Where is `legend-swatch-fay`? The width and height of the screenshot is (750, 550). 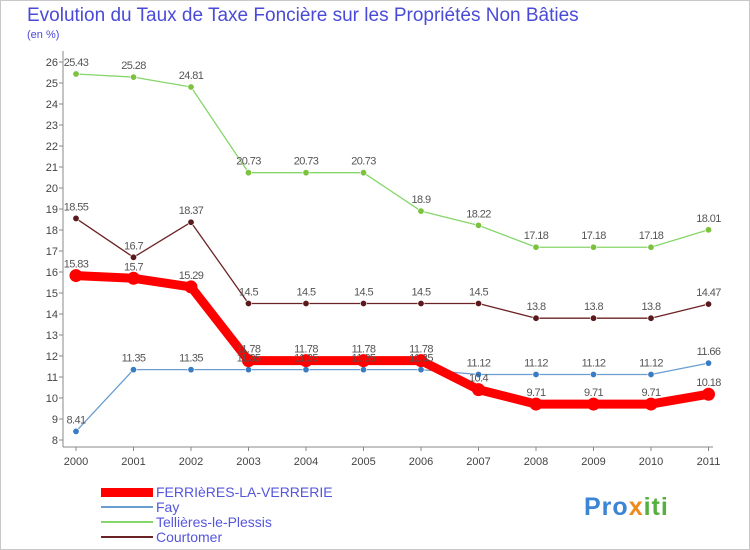 legend-swatch-fay is located at coordinates (127, 507).